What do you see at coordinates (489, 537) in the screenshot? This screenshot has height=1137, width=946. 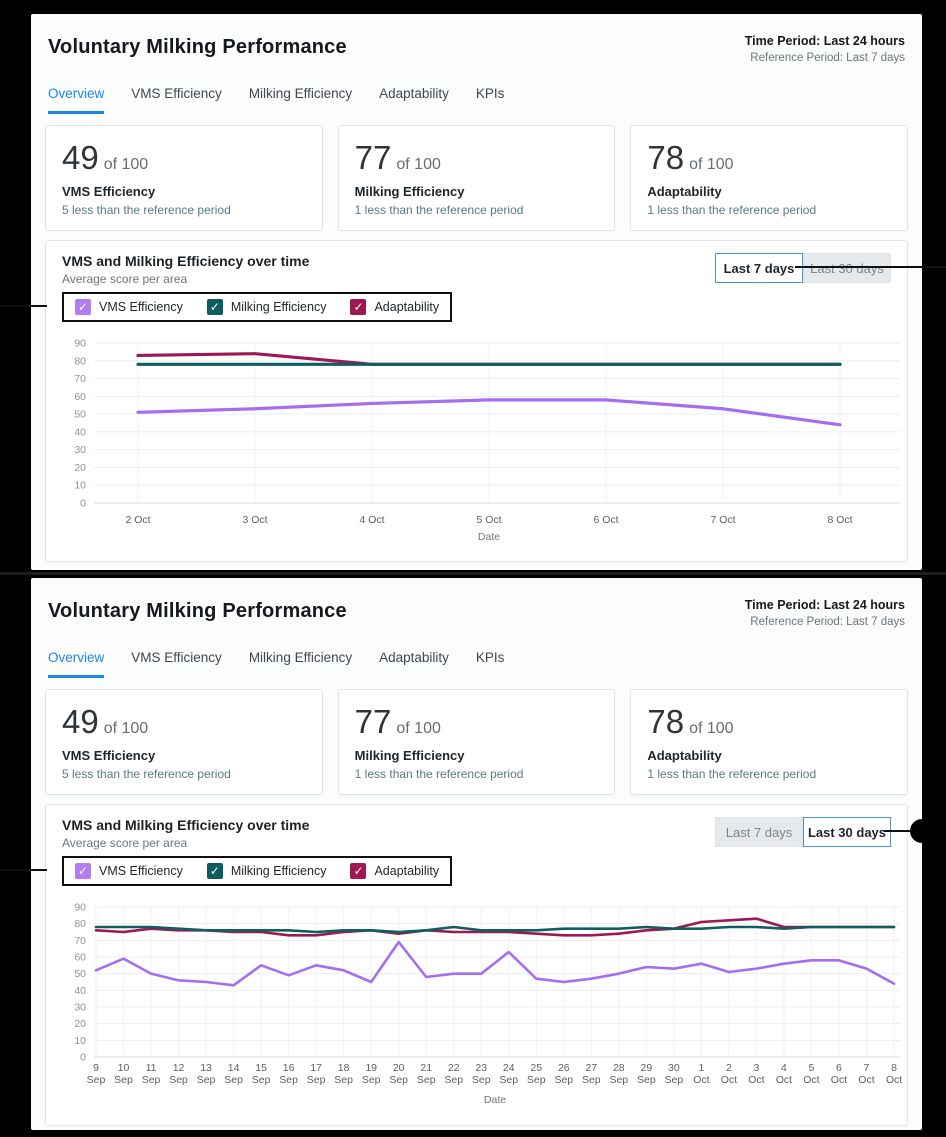 I see `svg-text: Date` at bounding box center [489, 537].